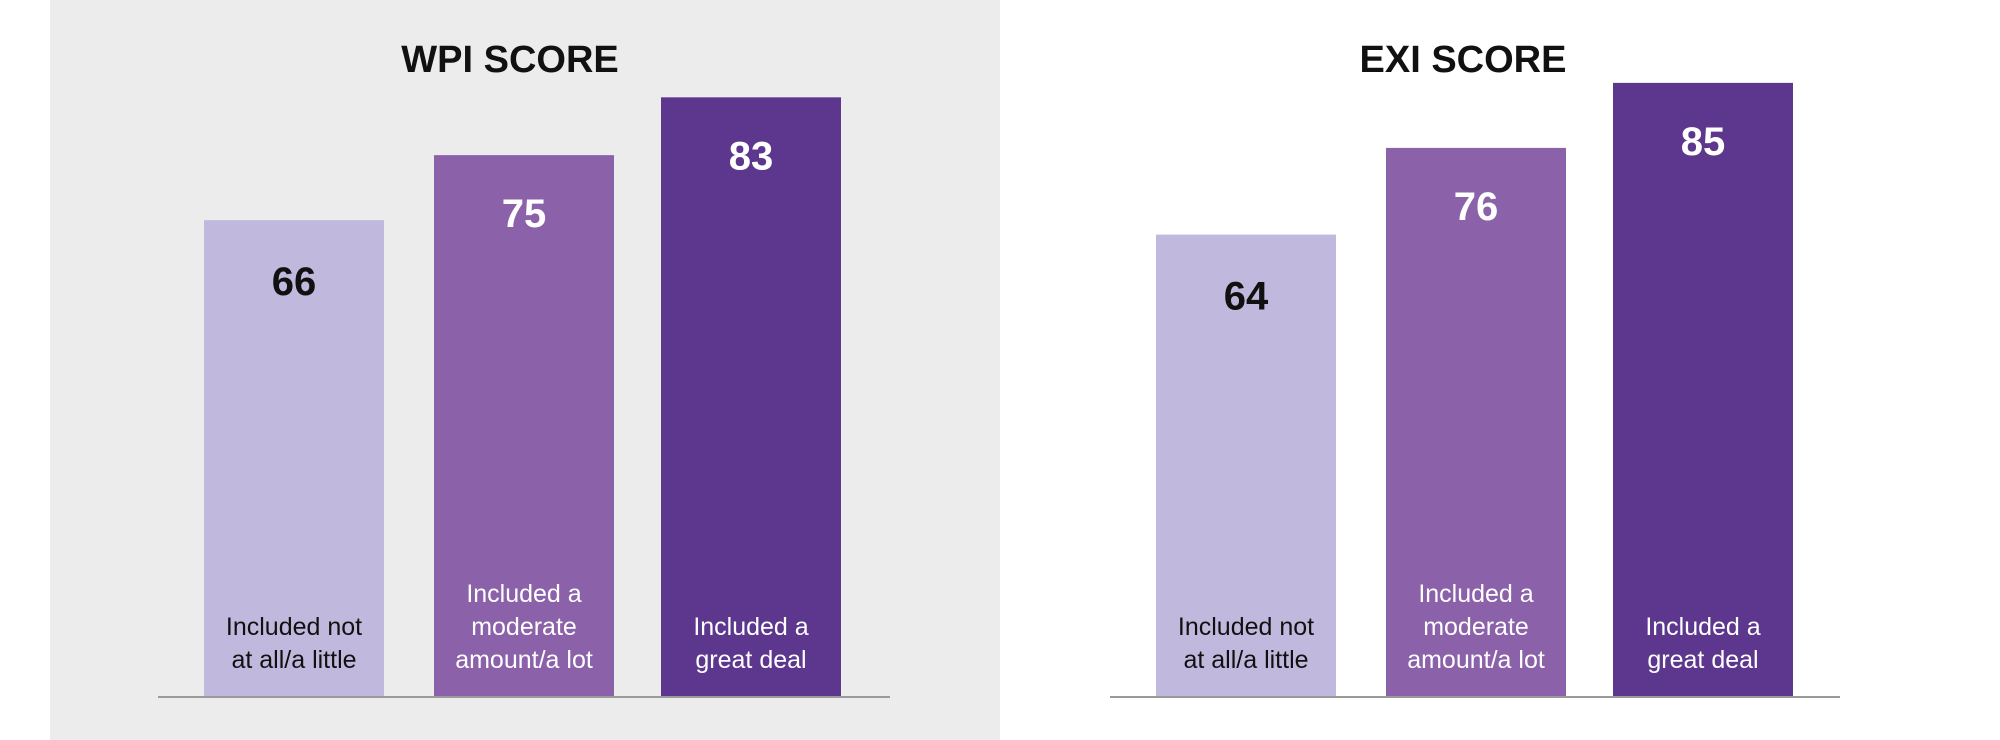  Describe the element at coordinates (523, 594) in the screenshot. I see `wpi-category-label-2: Included a` at that location.